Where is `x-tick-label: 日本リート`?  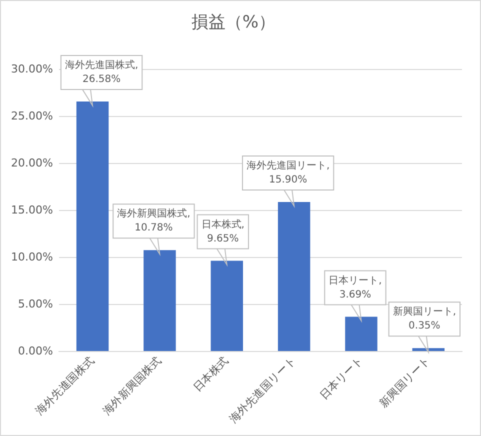 x-tick-label: 日本リート is located at coordinates (341, 378).